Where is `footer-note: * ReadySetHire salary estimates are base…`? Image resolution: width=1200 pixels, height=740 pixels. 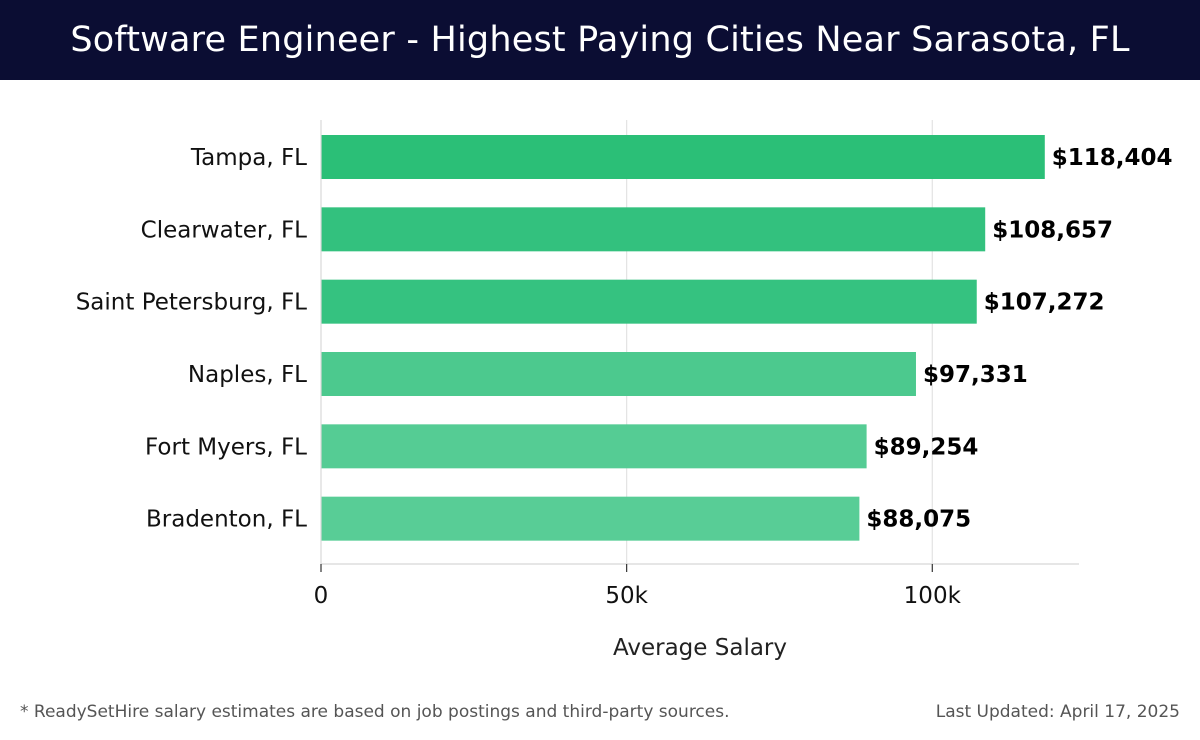 footer-note: * ReadySetHire salary estimates are base… is located at coordinates (375, 712).